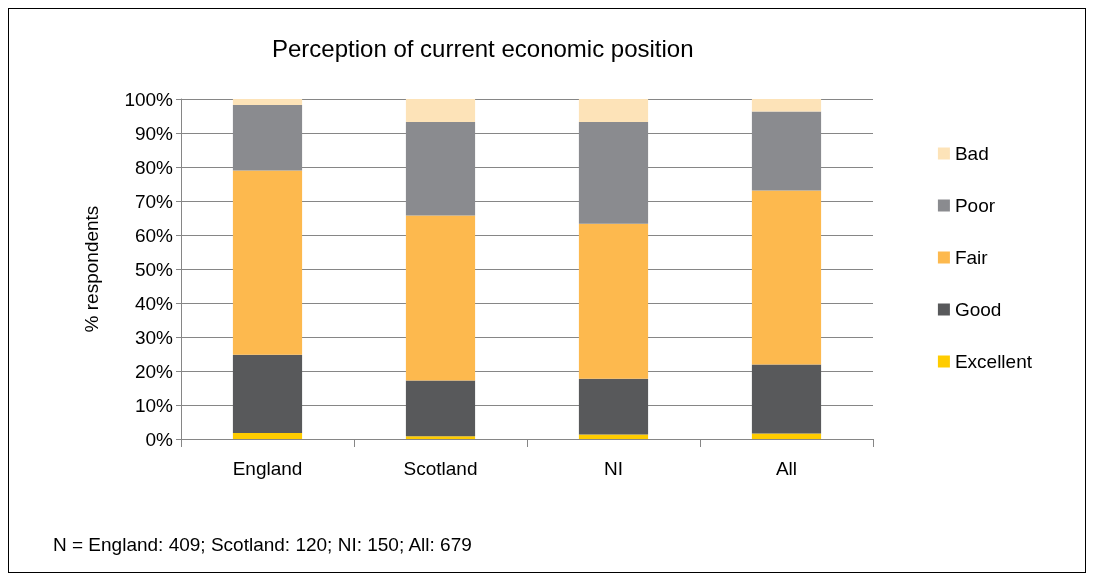 The image size is (1096, 583). Describe the element at coordinates (262, 544) in the screenshot. I see `text: N = England: 409; Scotland: 120; NI: 150; All: 679` at that location.